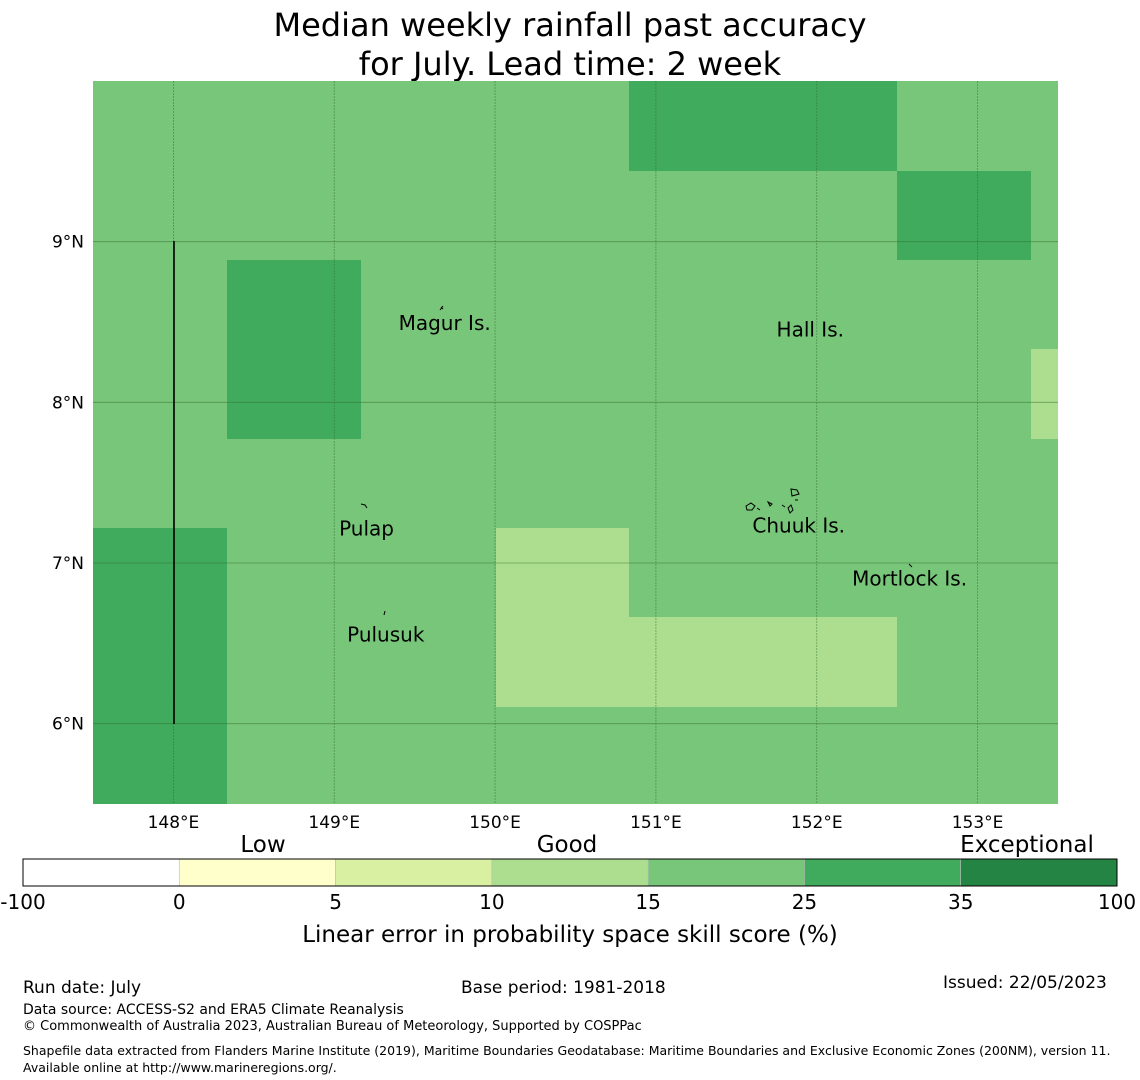 This screenshot has height=1080, width=1140. I want to click on colorbar-category-label: Low, so click(262, 845).